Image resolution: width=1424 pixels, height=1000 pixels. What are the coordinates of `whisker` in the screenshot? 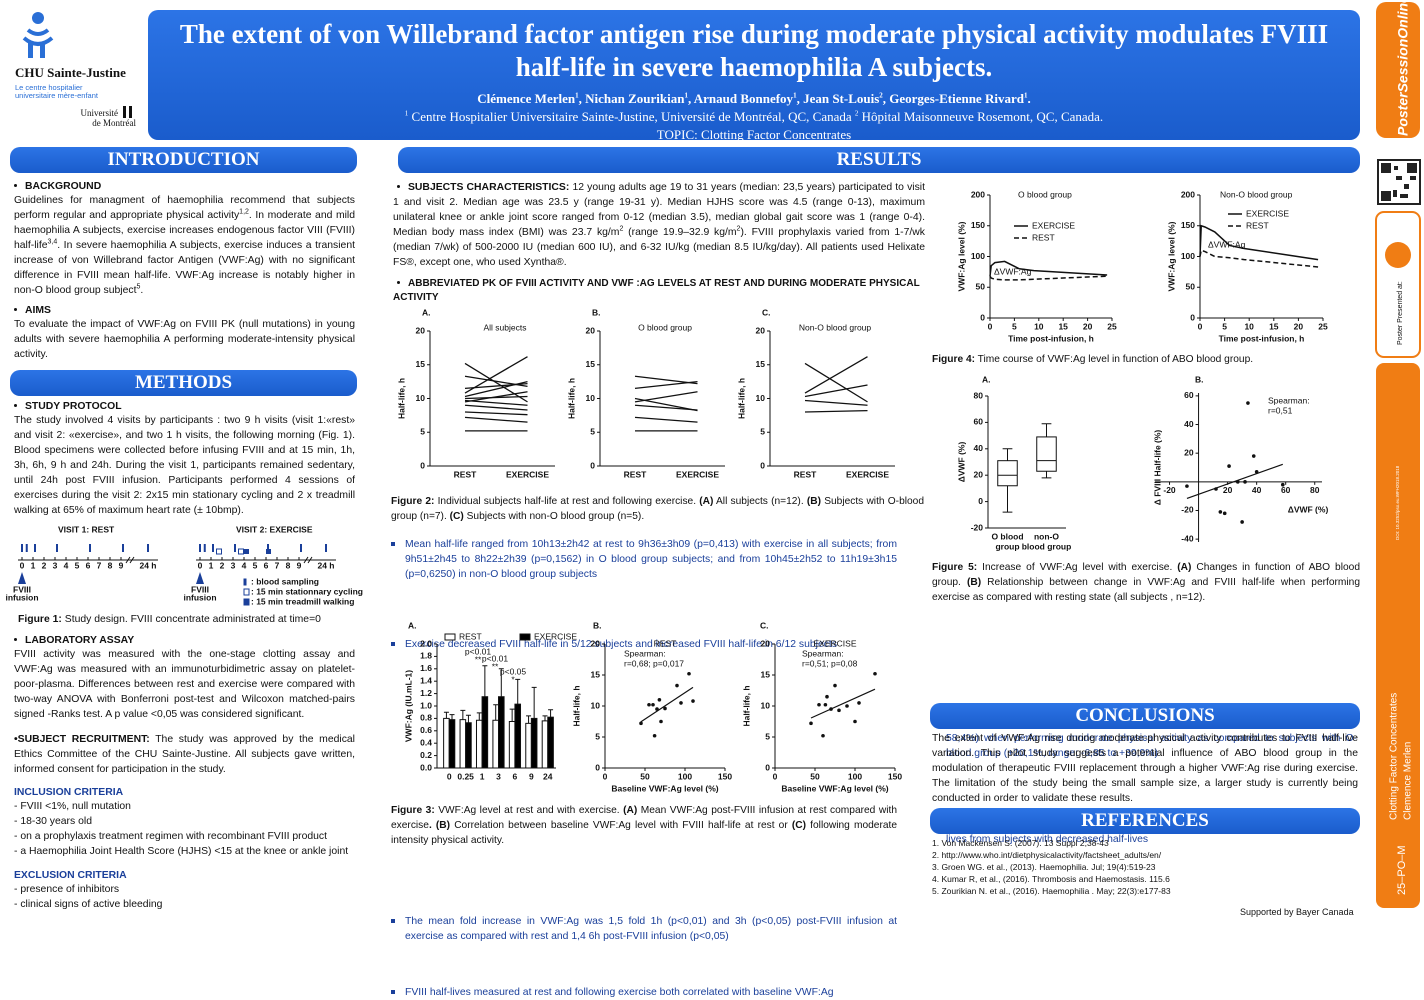 It's located at (1046, 430).